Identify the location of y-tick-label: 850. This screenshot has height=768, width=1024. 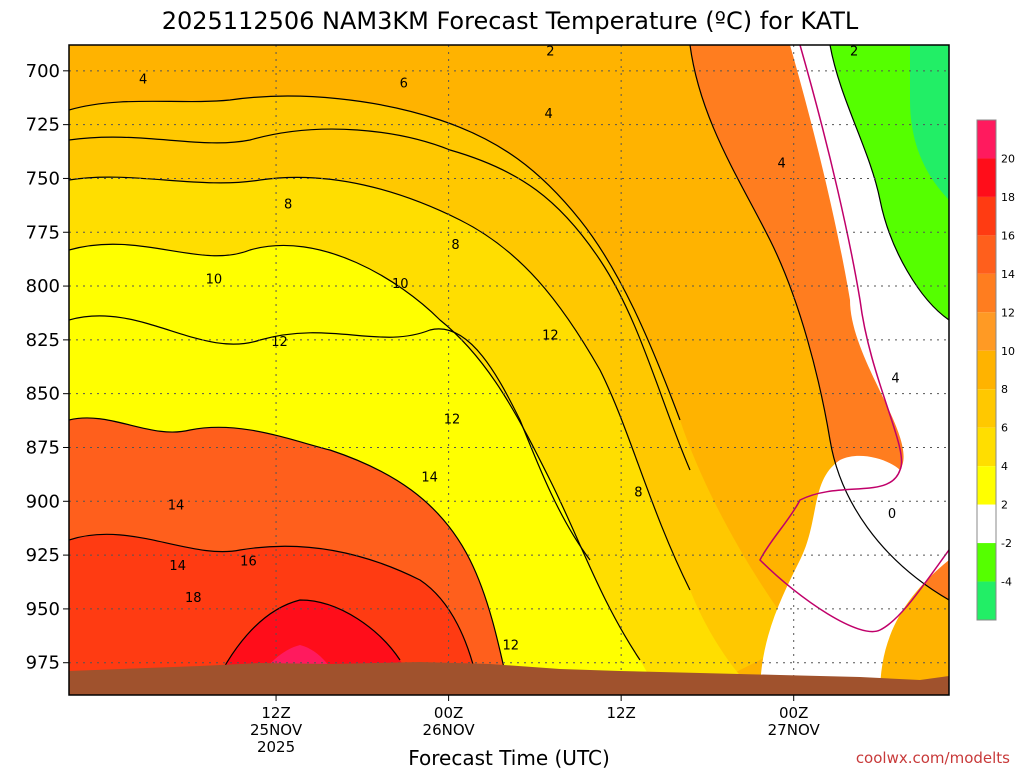
(43, 394).